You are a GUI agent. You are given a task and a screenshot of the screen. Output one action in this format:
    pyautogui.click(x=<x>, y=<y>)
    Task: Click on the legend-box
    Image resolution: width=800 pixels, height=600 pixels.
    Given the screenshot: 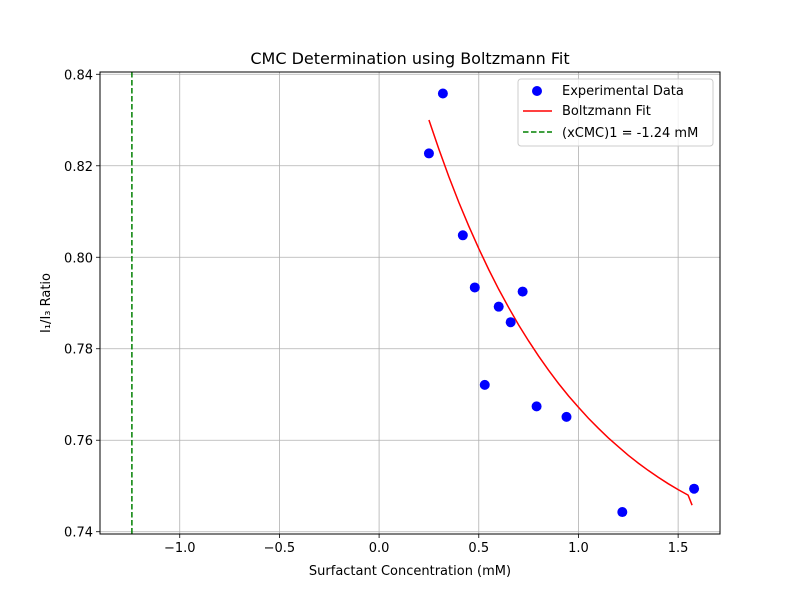 What is the action you would take?
    pyautogui.click(x=615, y=112)
    